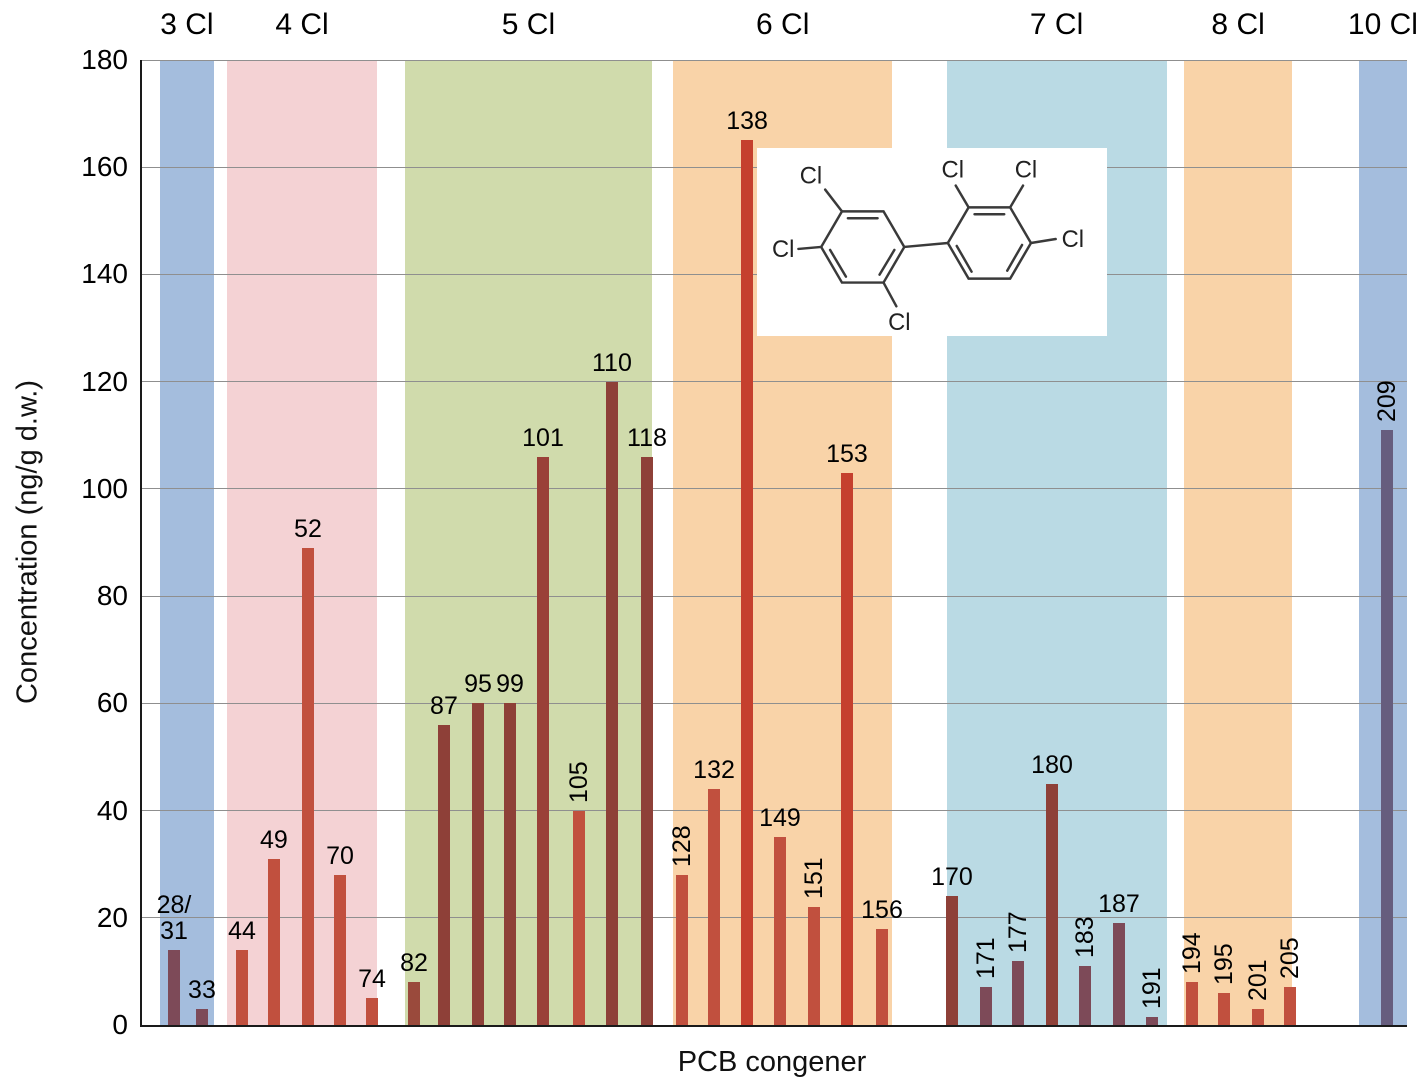 This screenshot has width=1417, height=1091. Describe the element at coordinates (1257, 980) in the screenshot. I see `bar-label: 201` at that location.